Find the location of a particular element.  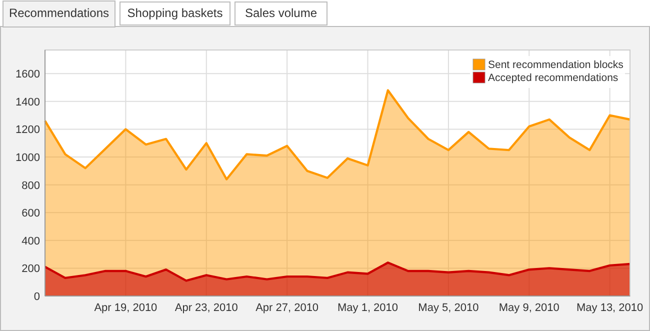

y-tick-label: 800 is located at coordinates (31, 186).